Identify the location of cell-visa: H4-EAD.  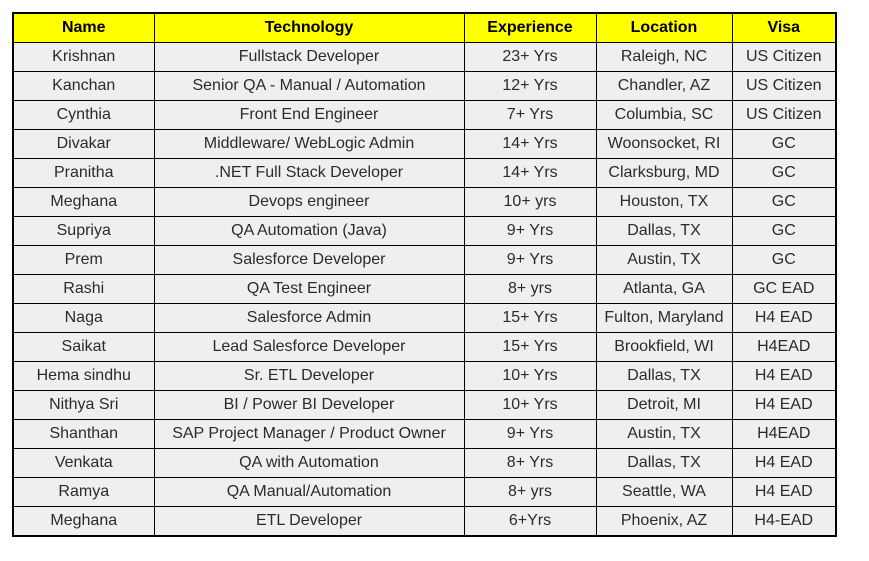
(784, 521).